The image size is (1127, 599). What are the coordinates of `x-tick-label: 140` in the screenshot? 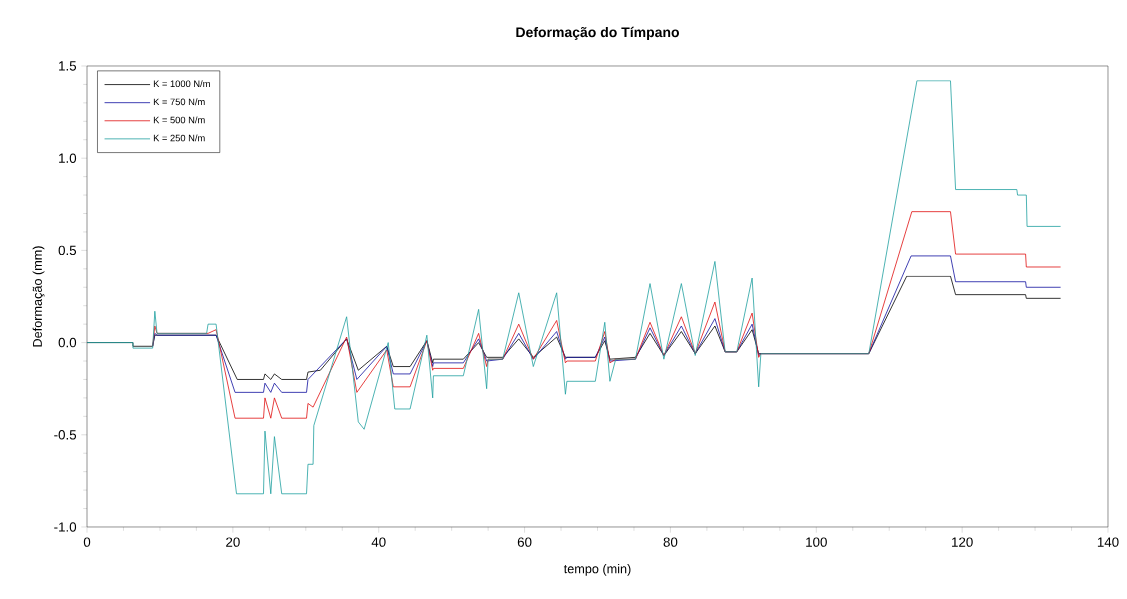 It's located at (1108, 542).